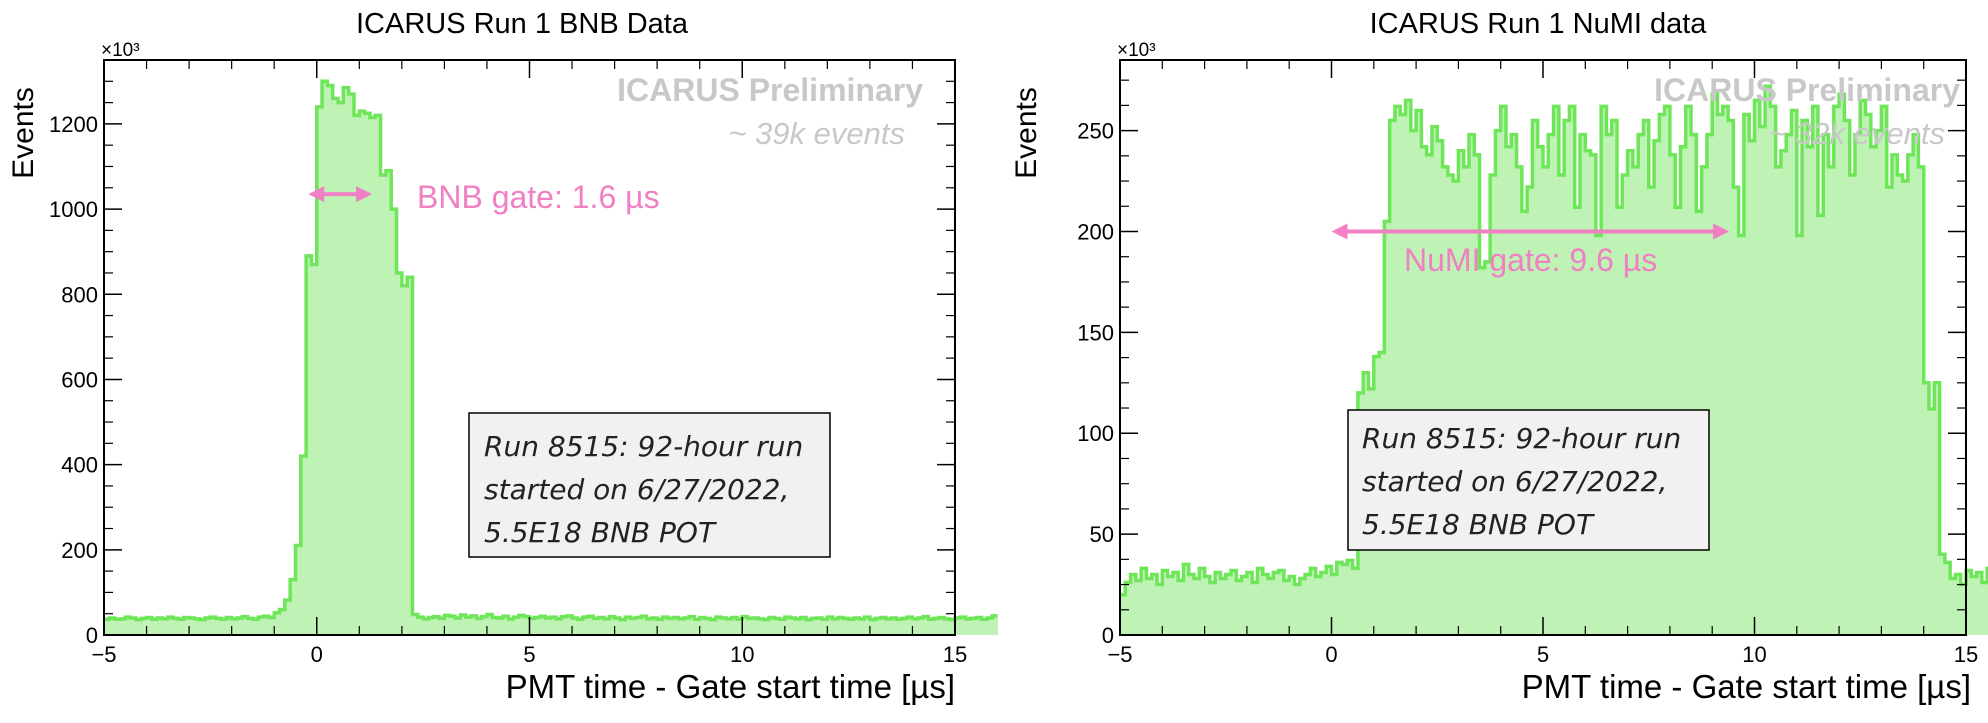  I want to click on gate-label: NuMI gate: 9.6 µs, so click(1530, 260).